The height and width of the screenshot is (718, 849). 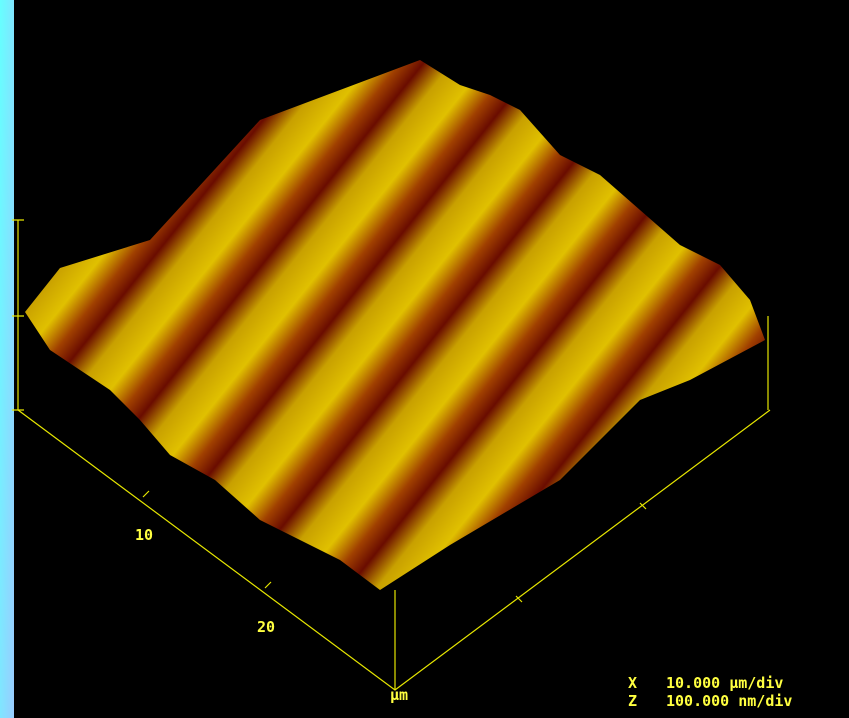 I want to click on side-strip, so click(x=7, y=359).